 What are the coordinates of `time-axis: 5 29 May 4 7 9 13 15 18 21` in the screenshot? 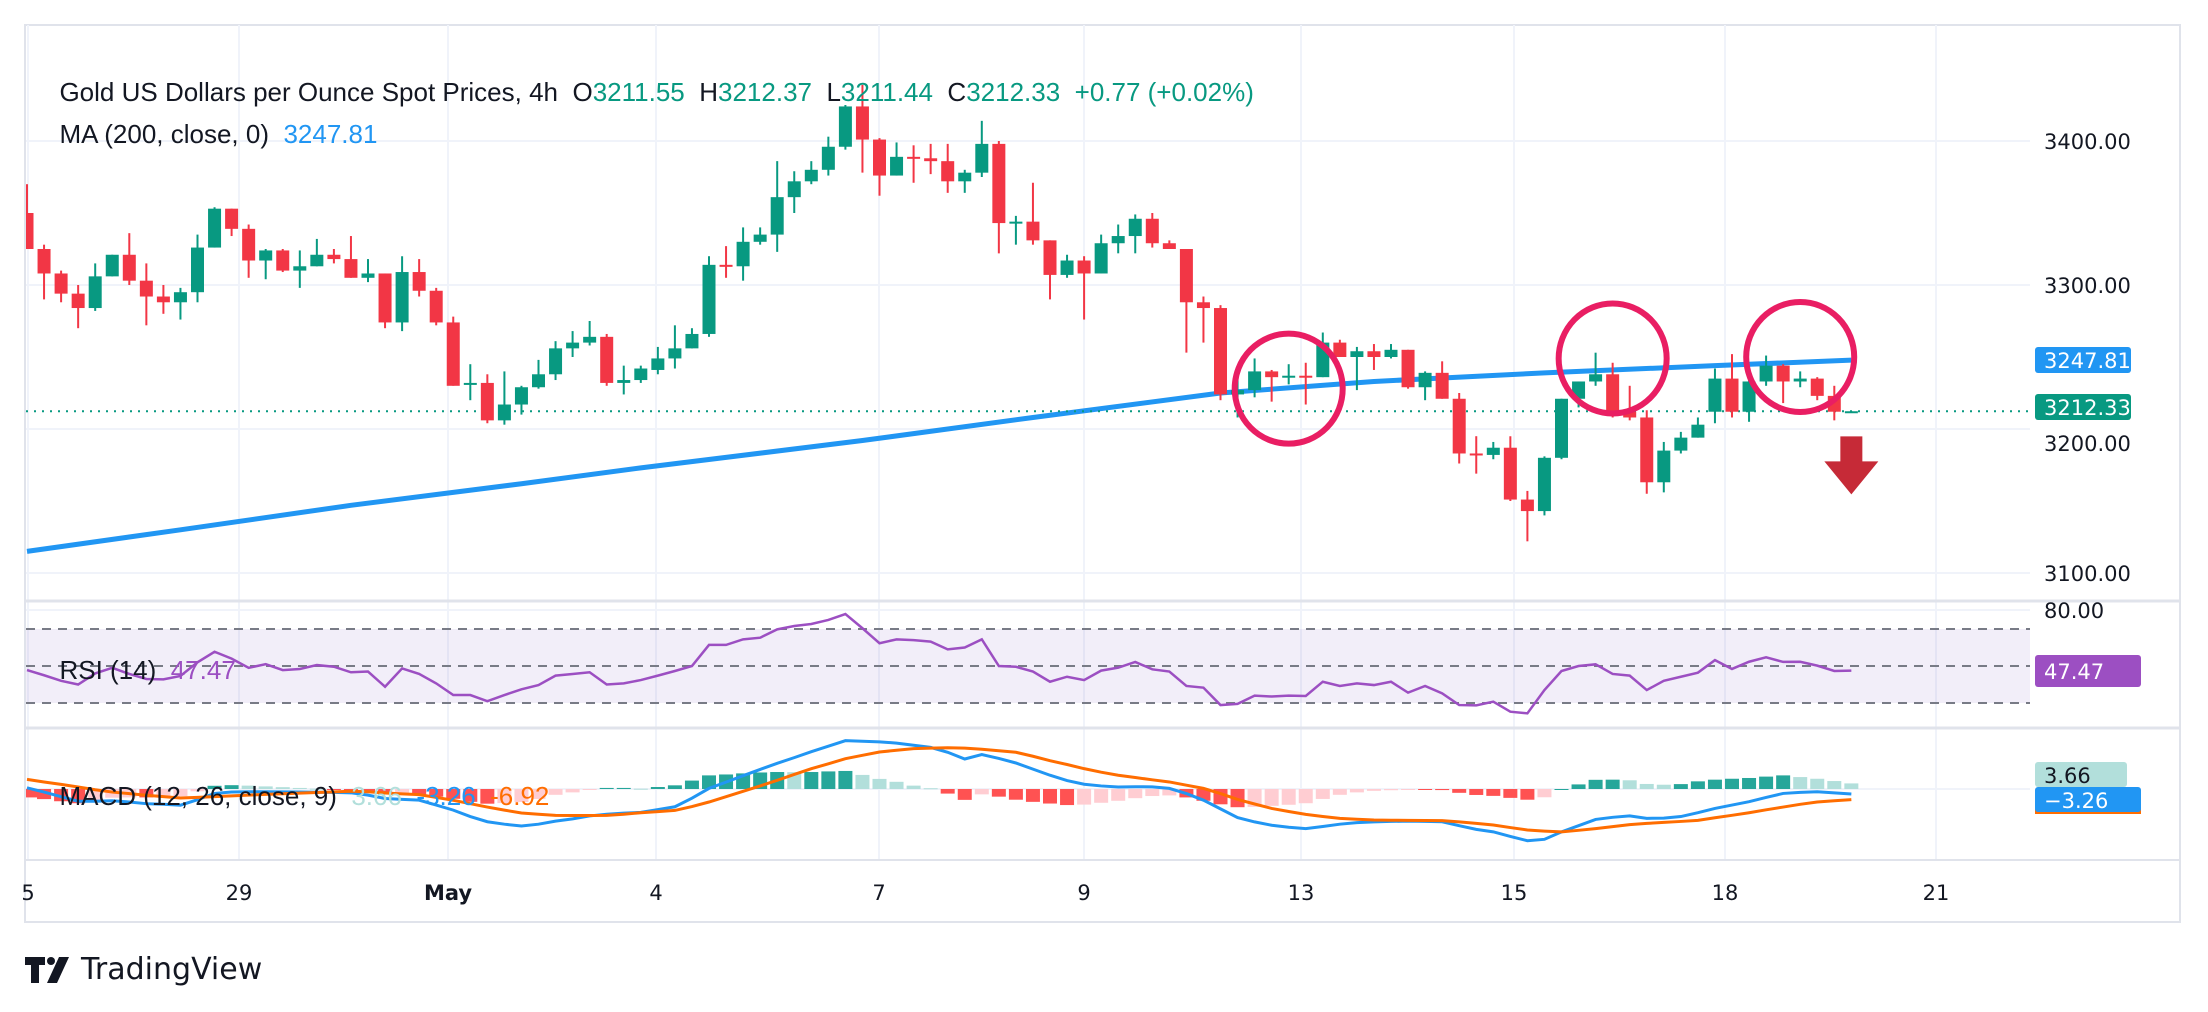 It's located at (985, 893).